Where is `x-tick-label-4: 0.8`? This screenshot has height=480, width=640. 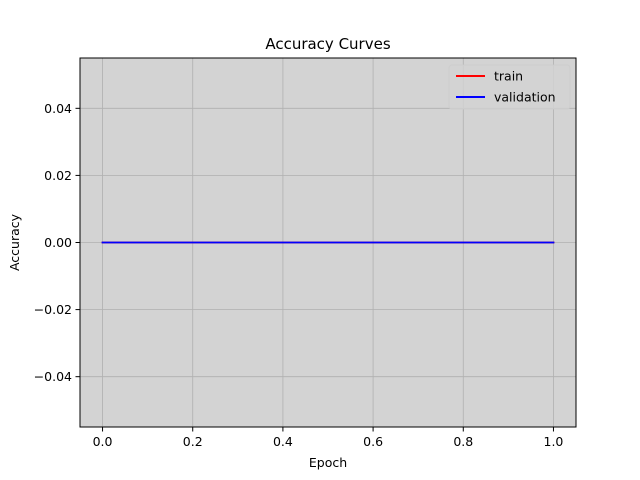
x-tick-label-4: 0.8 is located at coordinates (463, 441).